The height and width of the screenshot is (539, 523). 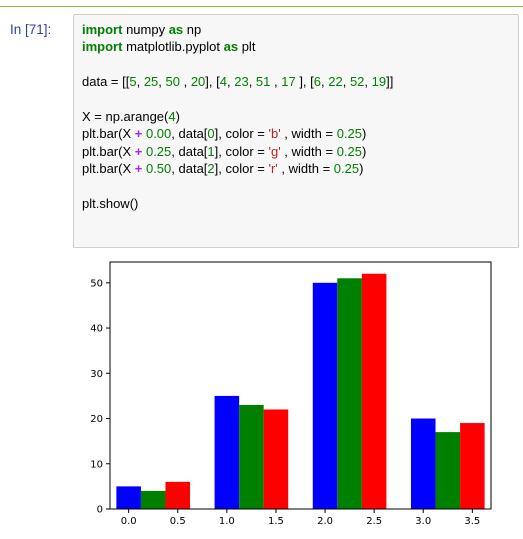 What do you see at coordinates (192, 29) in the screenshot?
I see `code-token: np` at bounding box center [192, 29].